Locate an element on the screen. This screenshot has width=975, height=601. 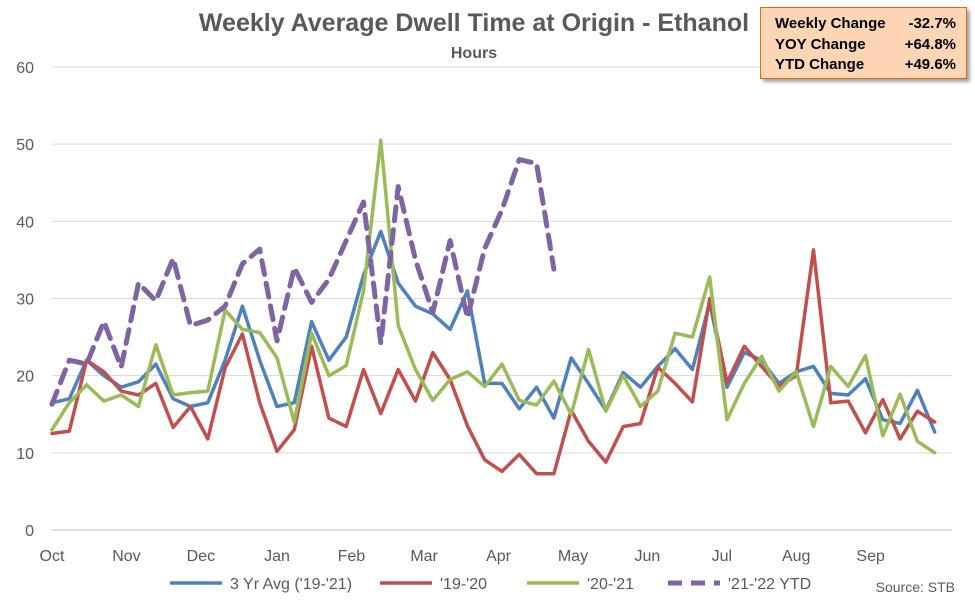
y-tick-label: 60 is located at coordinates (25, 68).